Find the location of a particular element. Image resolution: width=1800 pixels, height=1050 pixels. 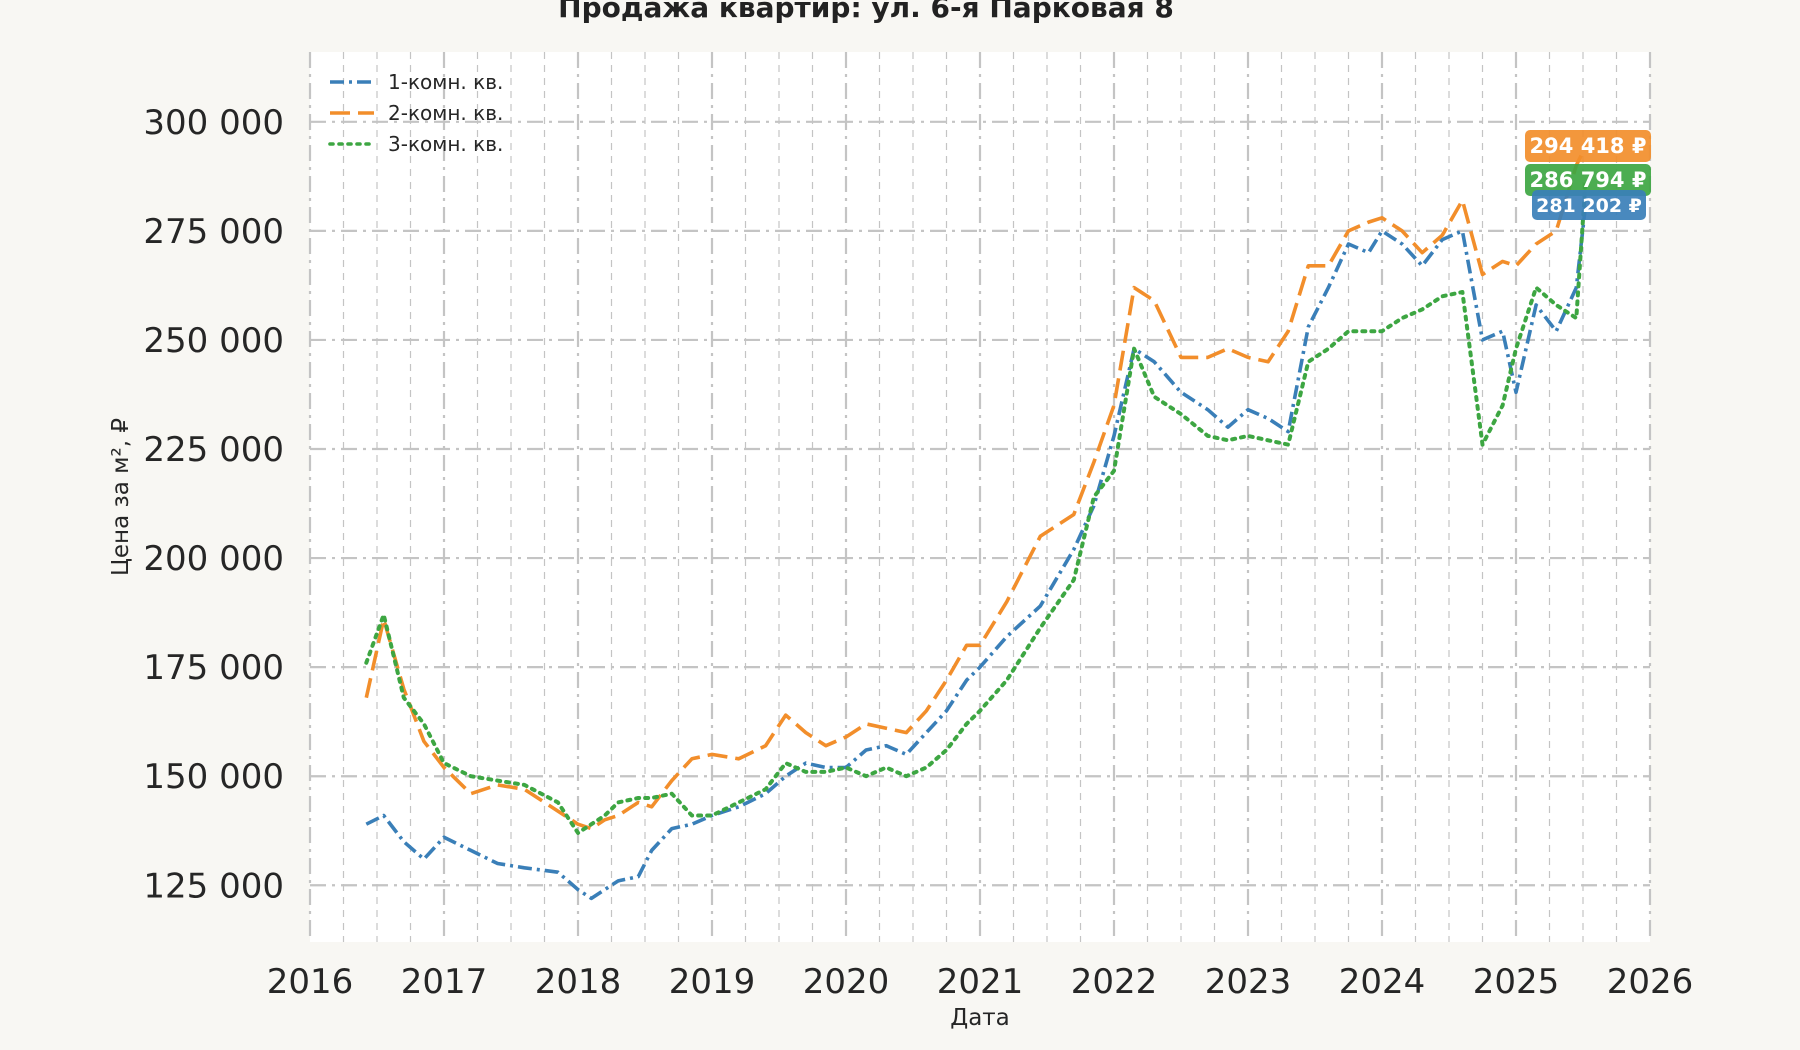

y-tick-label: 125 000 is located at coordinates (213, 886).